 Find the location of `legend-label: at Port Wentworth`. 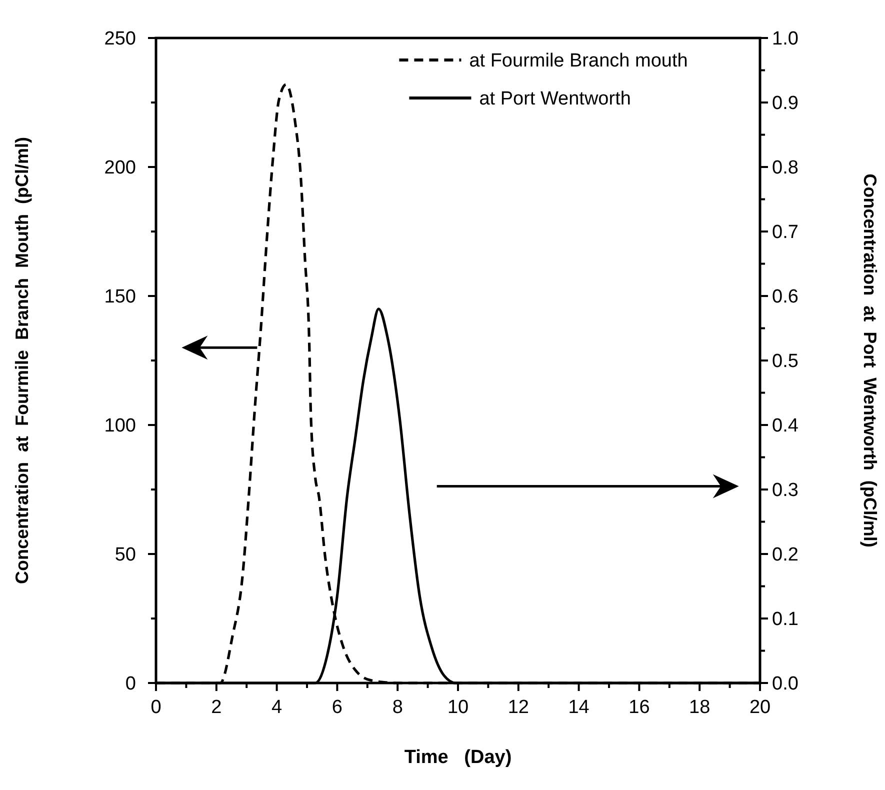

legend-label: at Port Wentworth is located at coordinates (555, 99).